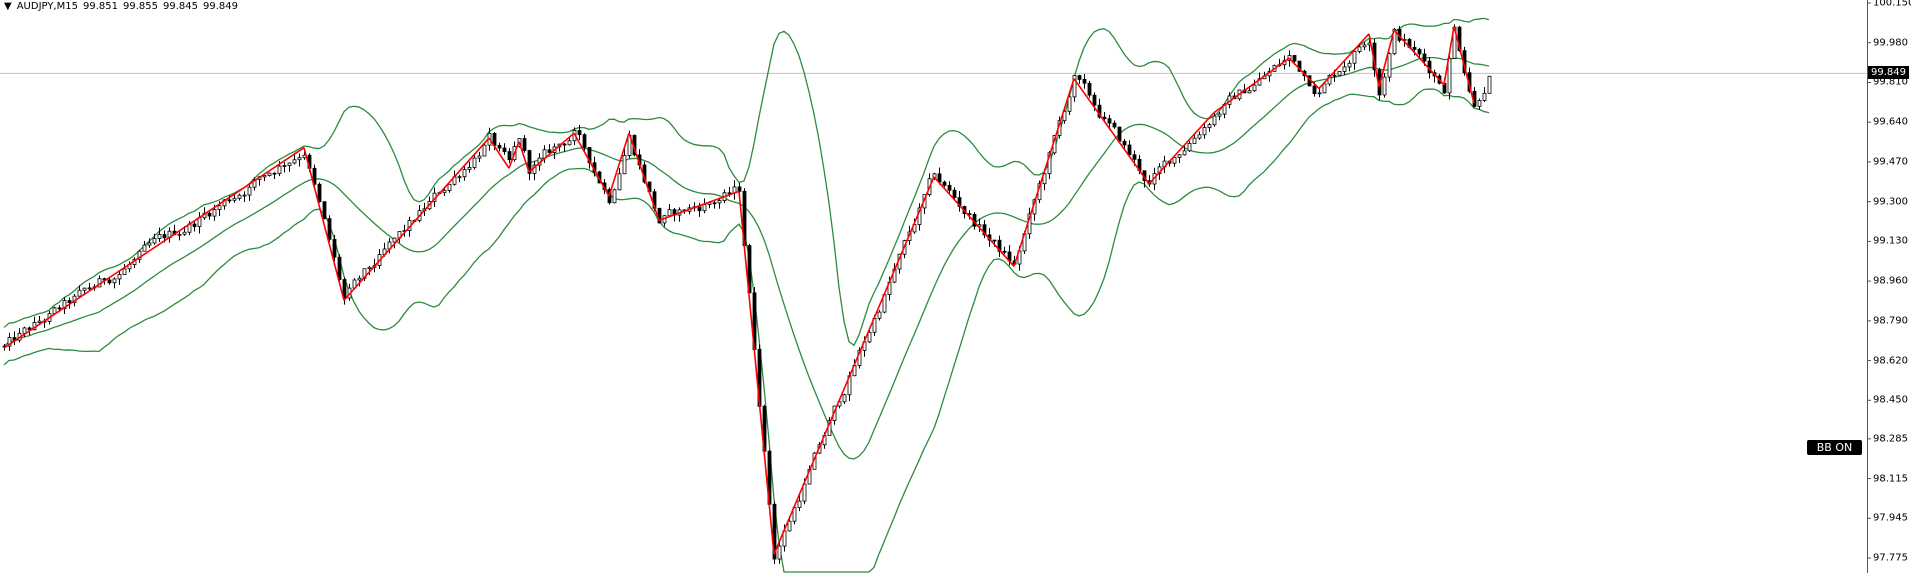 This screenshot has width=1911, height=573. What do you see at coordinates (1892, 4) in the screenshot?
I see `price-tick-label: 100.150` at bounding box center [1892, 4].